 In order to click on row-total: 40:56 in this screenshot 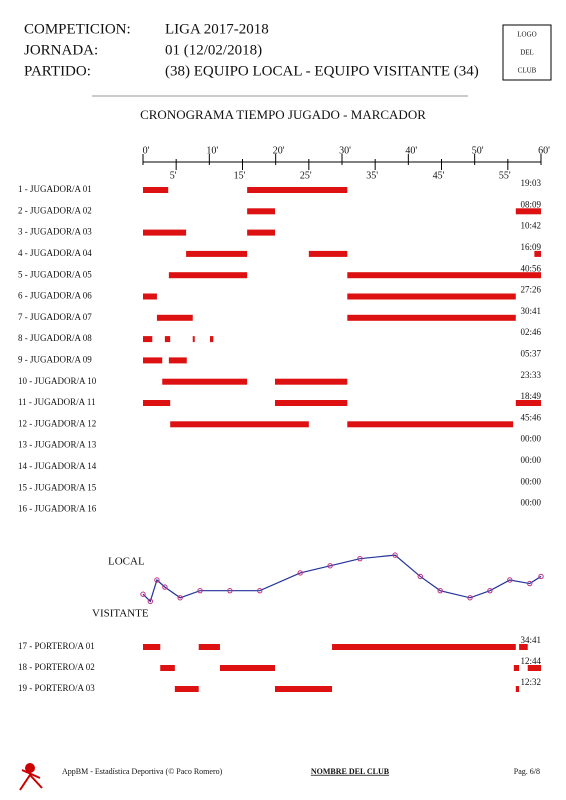, I will do `click(530, 268)`.